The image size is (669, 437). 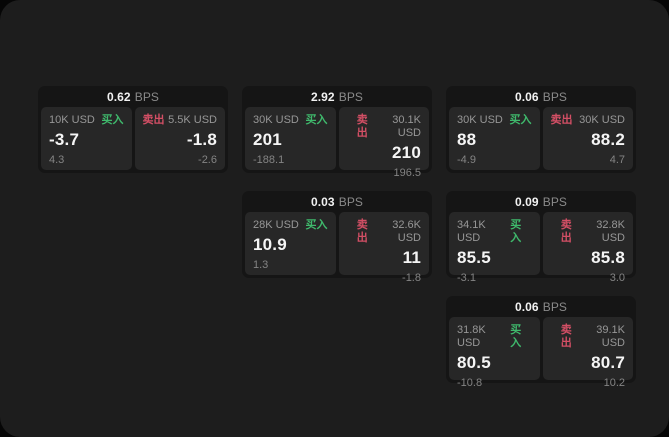 I want to click on sell-sub-value: 3.0, so click(x=617, y=278).